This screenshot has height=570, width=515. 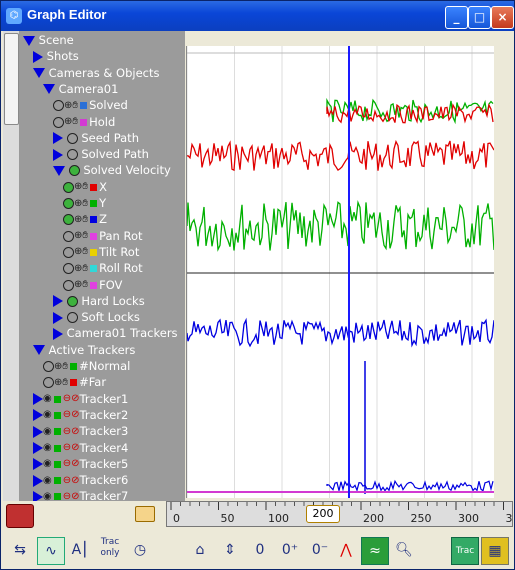 I want to click on maximize-button: □, so click(x=479, y=17).